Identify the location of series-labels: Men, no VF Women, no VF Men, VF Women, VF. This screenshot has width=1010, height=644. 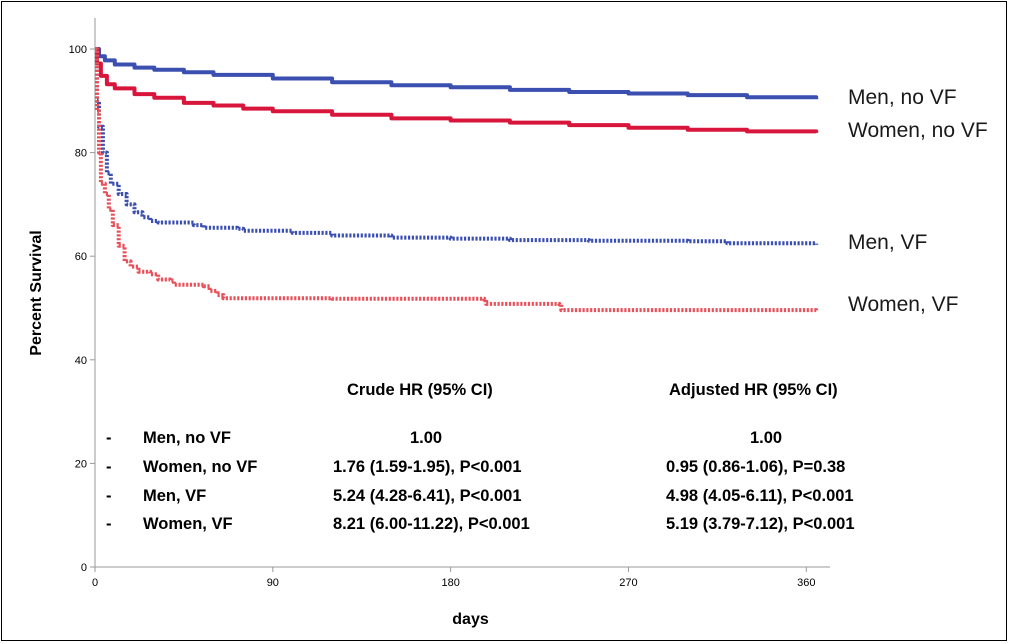
(918, 201).